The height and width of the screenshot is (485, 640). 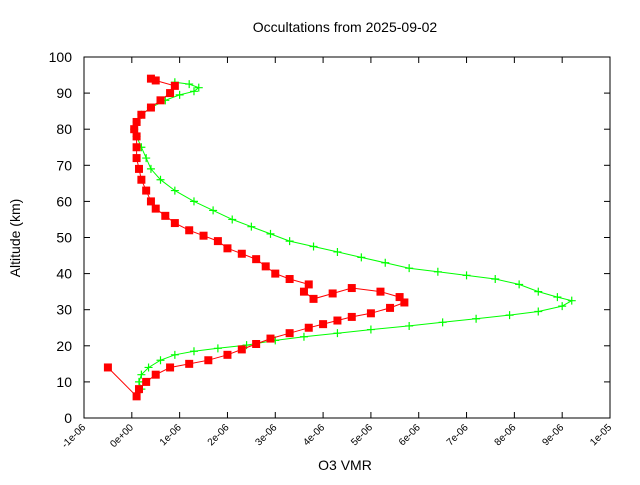 What do you see at coordinates (219, 435) in the screenshot?
I see `x-tick-label-3: 2e-06` at bounding box center [219, 435].